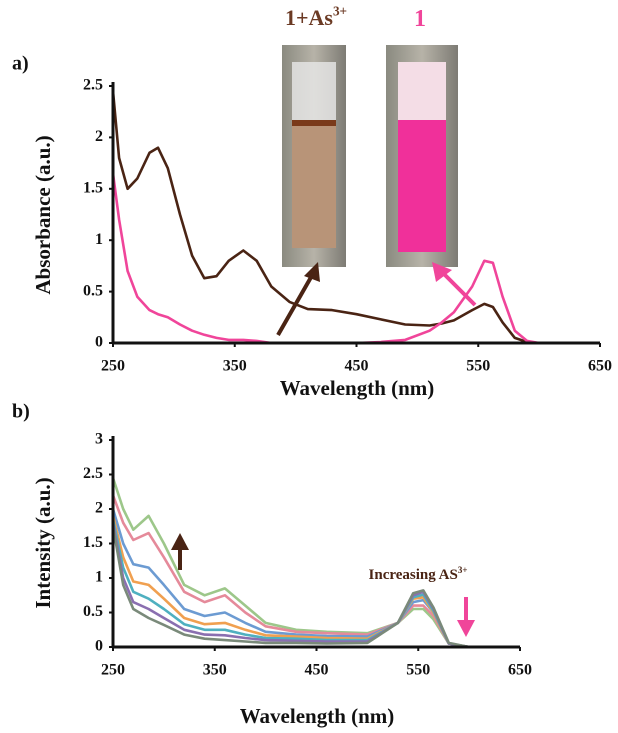  I want to click on annotation: Increasing AS3+, so click(418, 574).